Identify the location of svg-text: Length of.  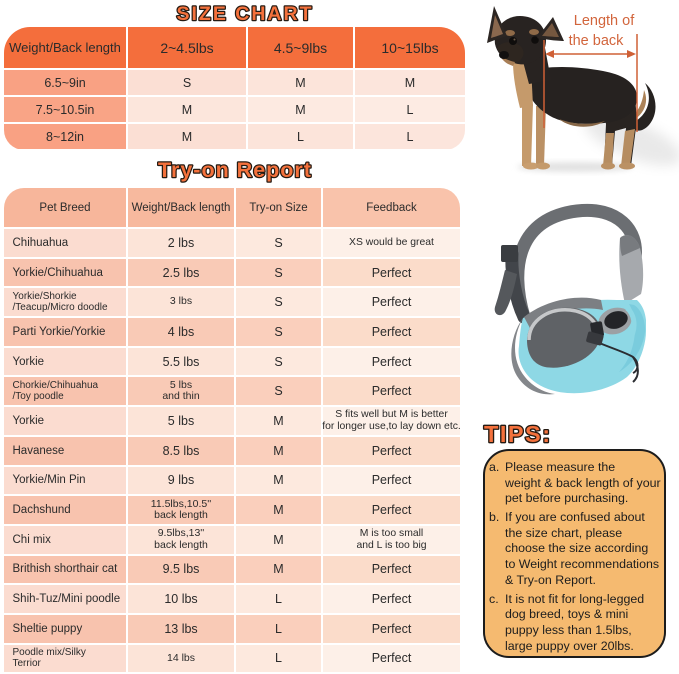
(604, 21).